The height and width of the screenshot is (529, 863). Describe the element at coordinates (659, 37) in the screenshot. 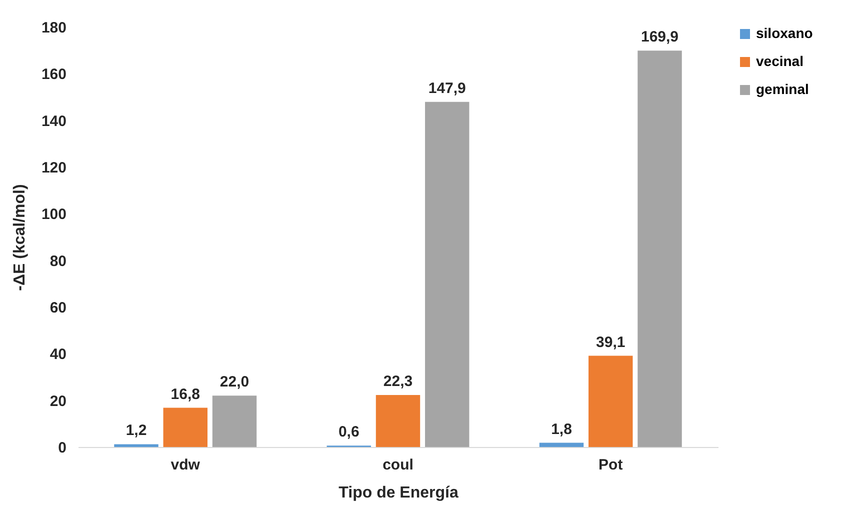

I see `data-label: 169,9` at that location.